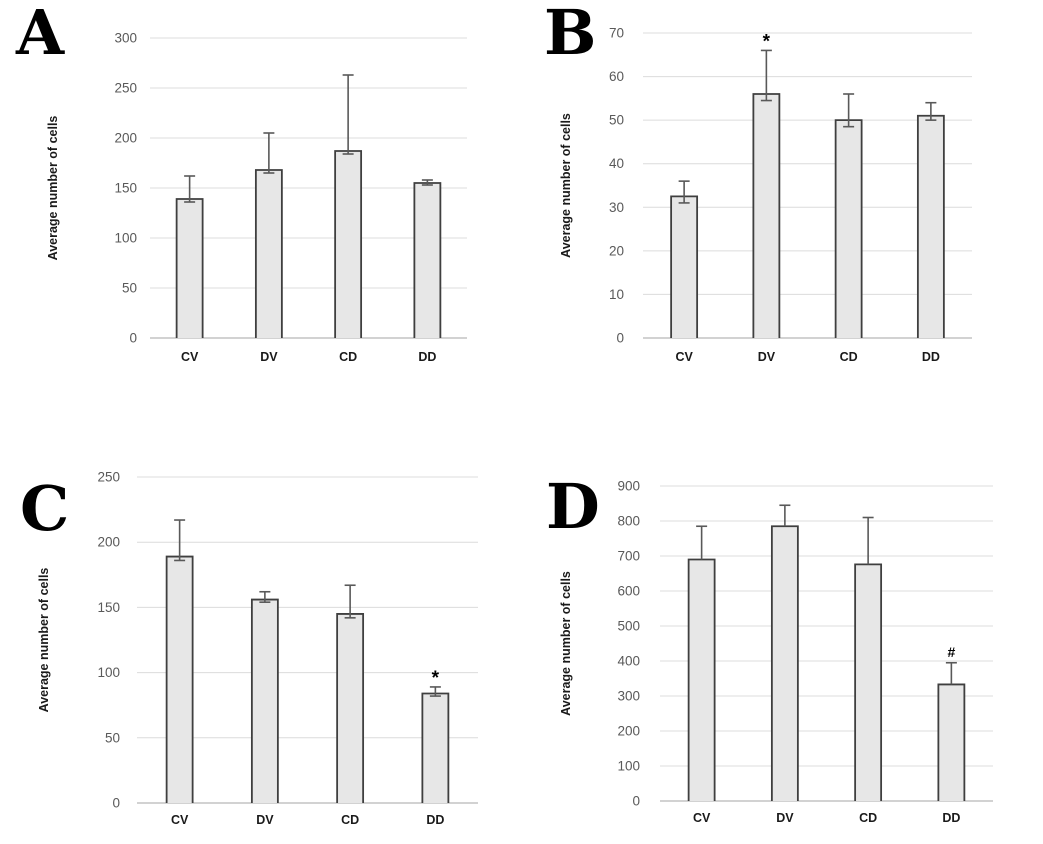 This screenshot has height=844, width=1043. Describe the element at coordinates (616, 163) in the screenshot. I see `y-tick-label: 40` at that location.